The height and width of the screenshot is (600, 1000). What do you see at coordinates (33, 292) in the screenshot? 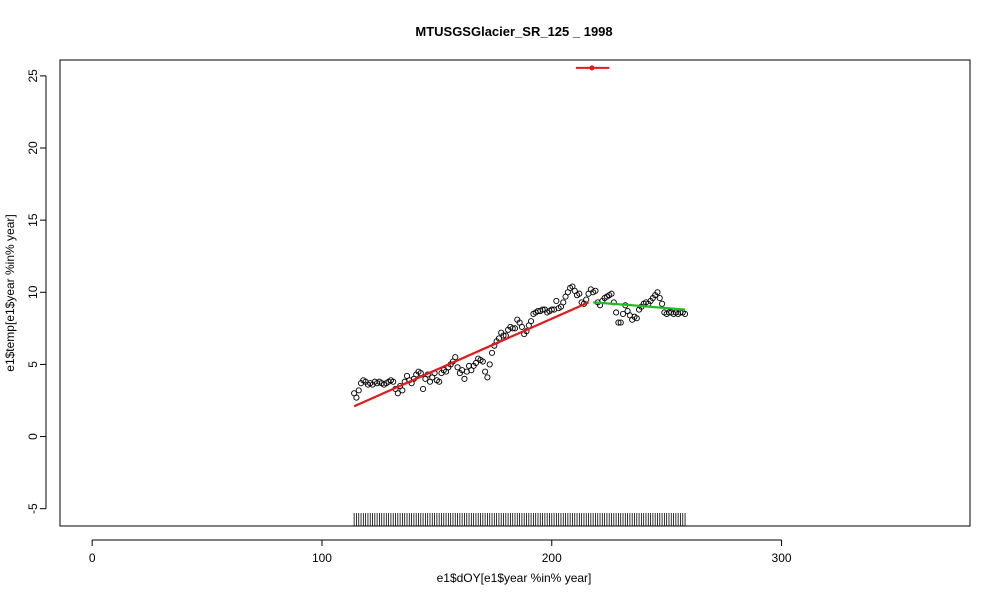
I see `y-tick-label: 10` at bounding box center [33, 292].